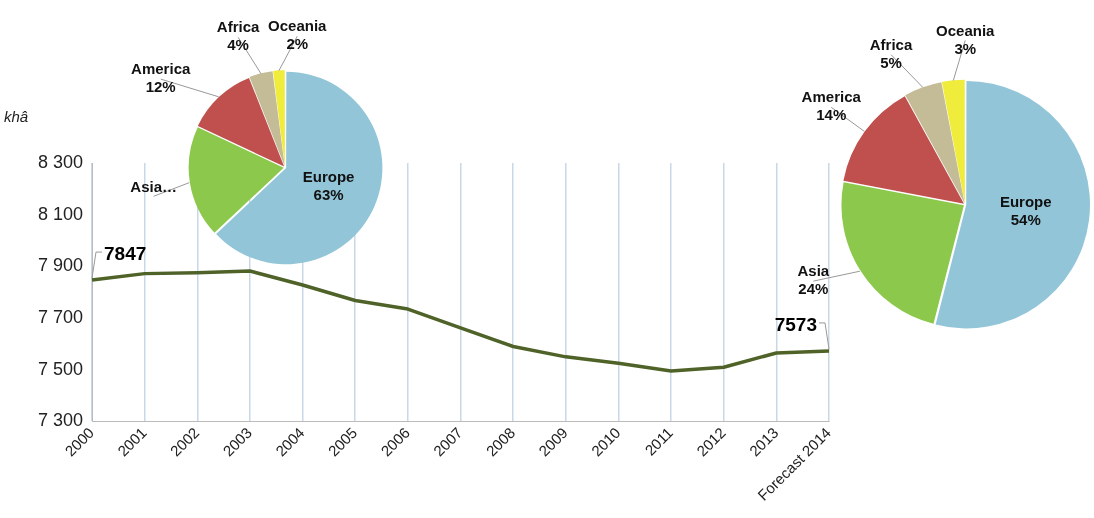 The image size is (1094, 518). Describe the element at coordinates (297, 44) in the screenshot. I see `data-label: 2%` at that location.